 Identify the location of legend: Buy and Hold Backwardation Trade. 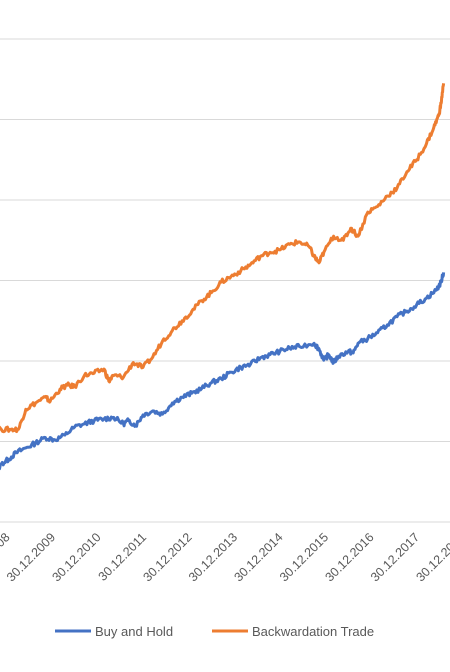
(214, 631).